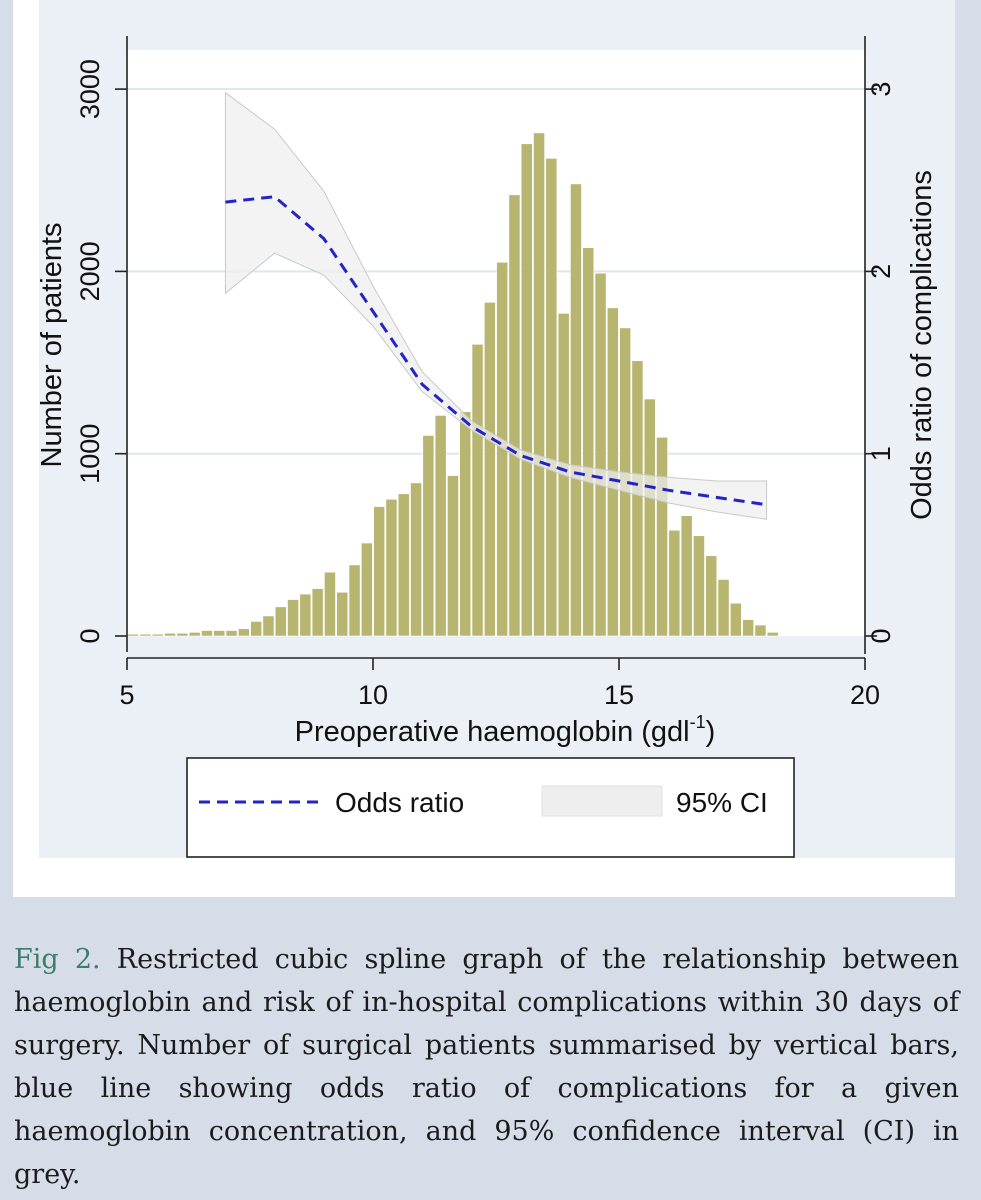 The width and height of the screenshot is (981, 1200). Describe the element at coordinates (399, 802) in the screenshot. I see `legend-odds-ratio-label: Odds ratio` at that location.